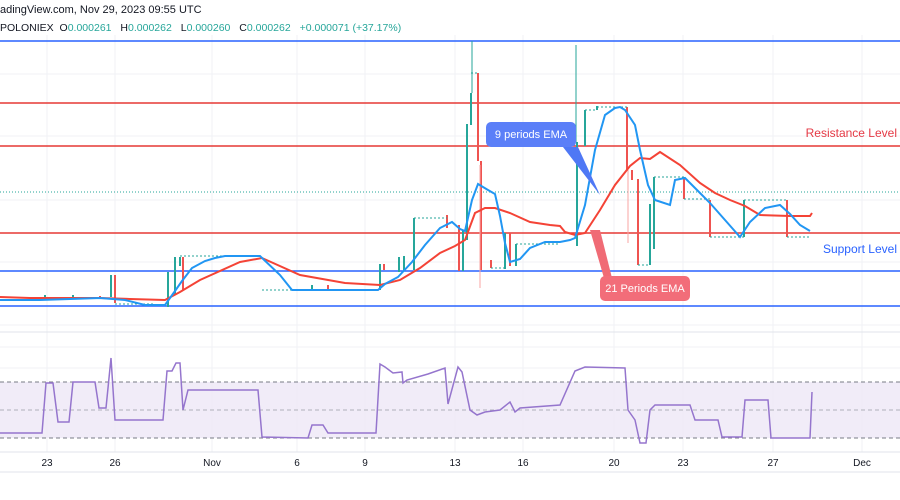 This screenshot has height=500, width=900. What do you see at coordinates (268, 28) in the screenshot?
I see `close-value: 0.000262` at bounding box center [268, 28].